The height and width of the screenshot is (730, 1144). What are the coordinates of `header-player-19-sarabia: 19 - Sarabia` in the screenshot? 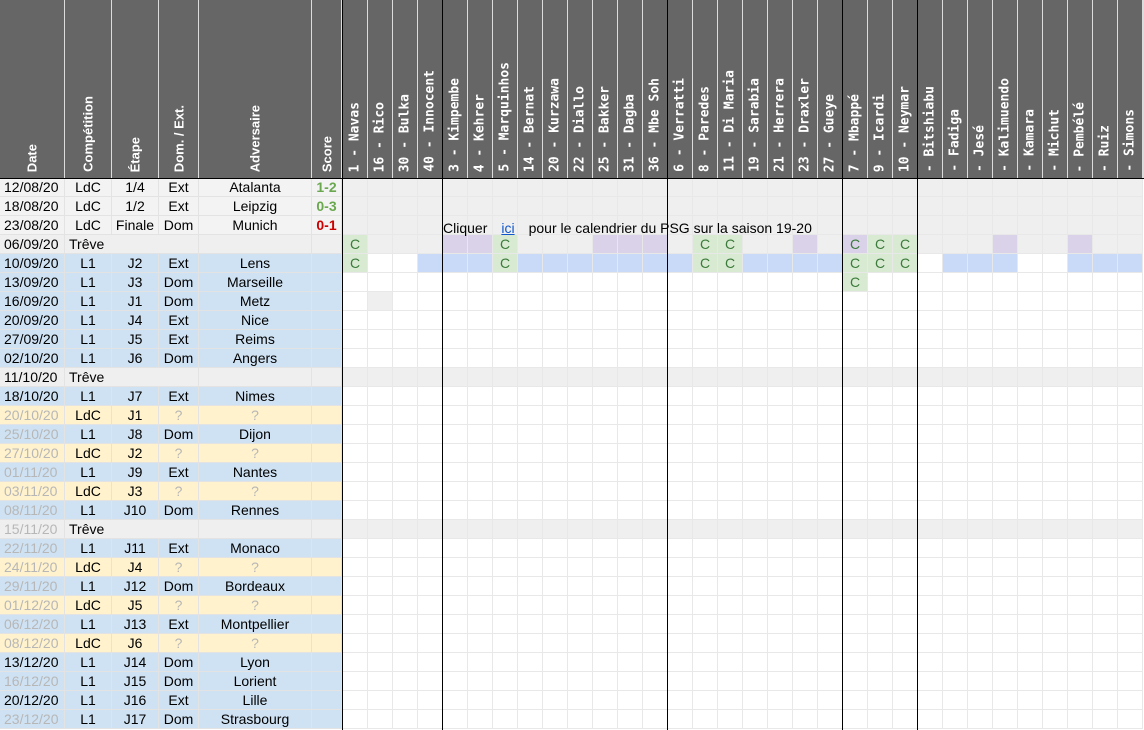 It's located at (755, 89).